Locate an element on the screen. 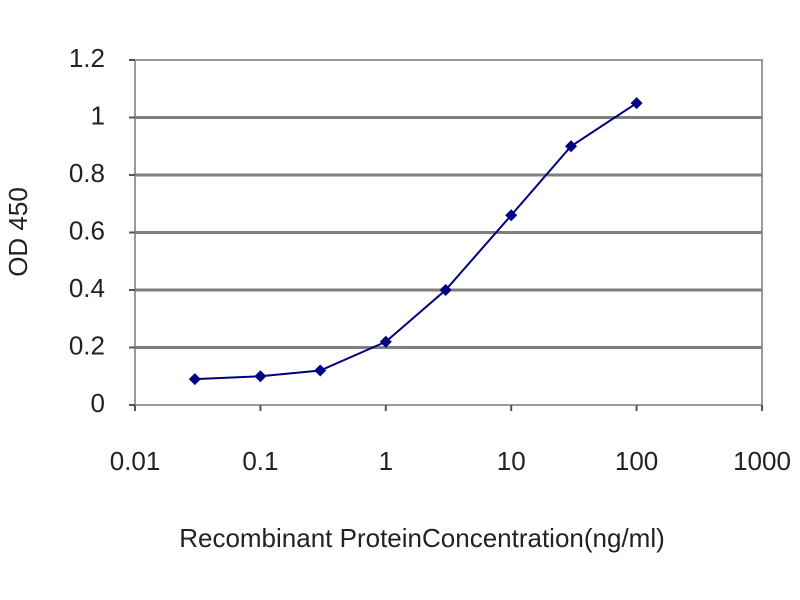 The height and width of the screenshot is (600, 800). y-axis-title: OD 450 is located at coordinates (18, 232).